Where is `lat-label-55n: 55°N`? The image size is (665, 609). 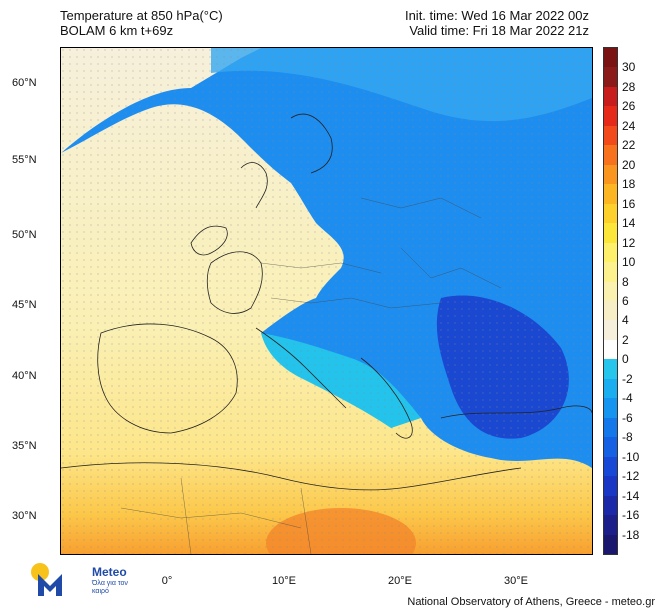 lat-label-55n: 55°N is located at coordinates (24, 160).